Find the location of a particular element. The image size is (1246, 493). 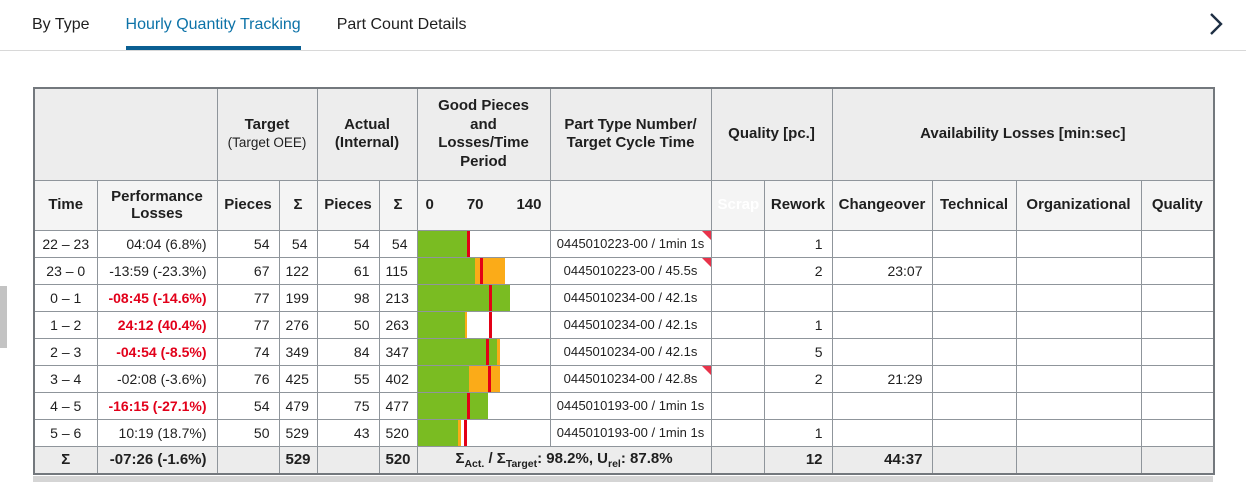

time-cell: 4 – 5 is located at coordinates (65, 405).